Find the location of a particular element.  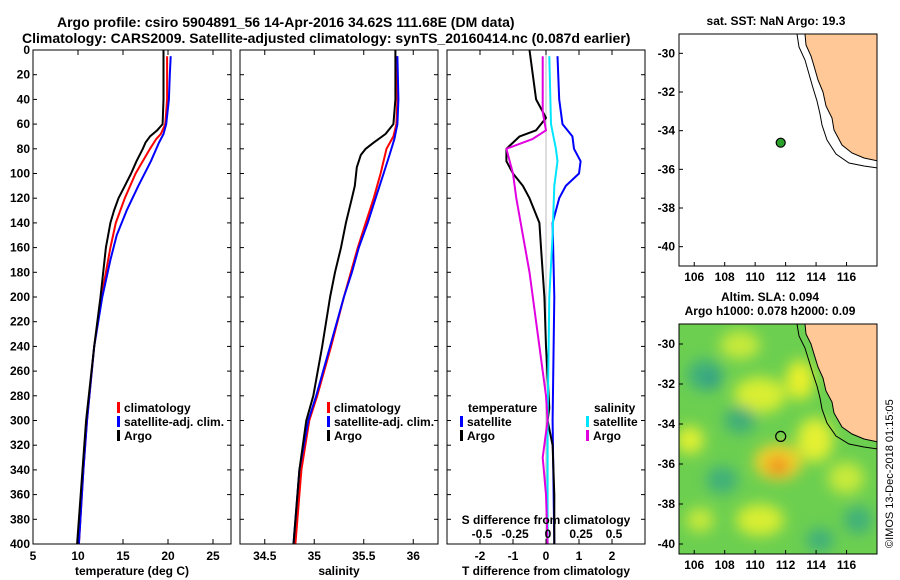

temperature-xlabel: temperature (deg C) is located at coordinates (132, 571).